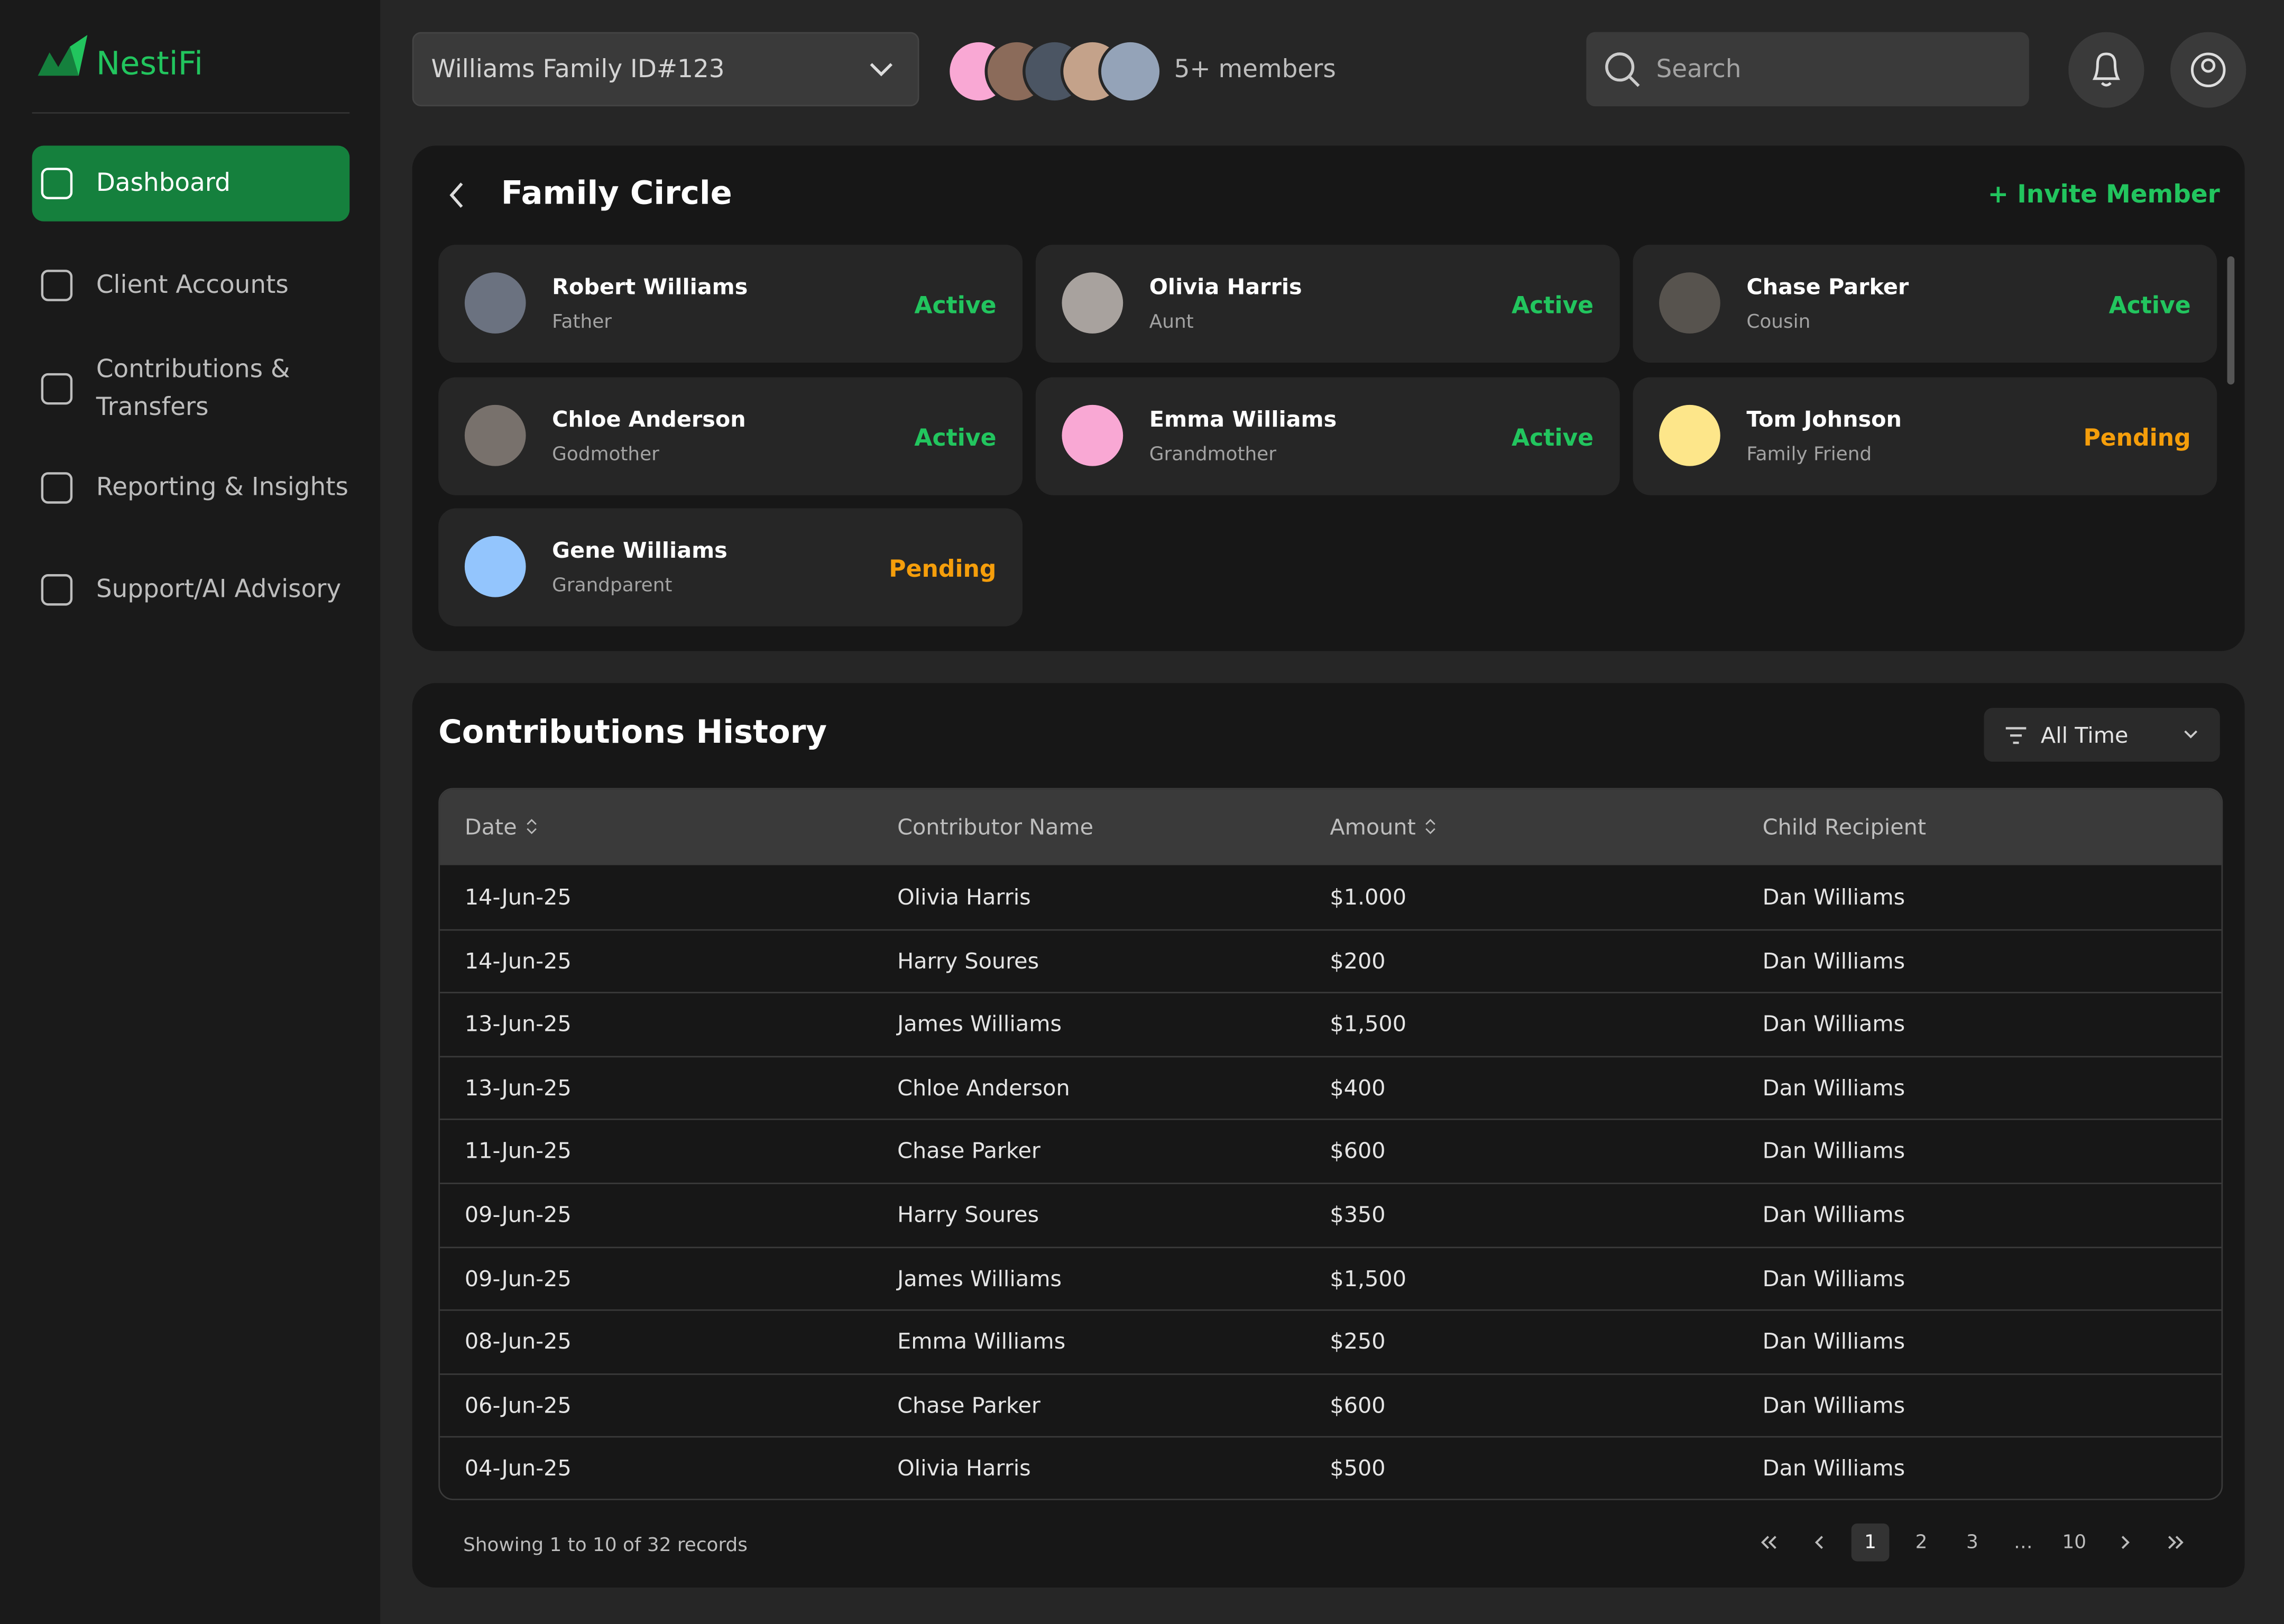  What do you see at coordinates (1383, 827) in the screenshot?
I see `column-header: Amount` at bounding box center [1383, 827].